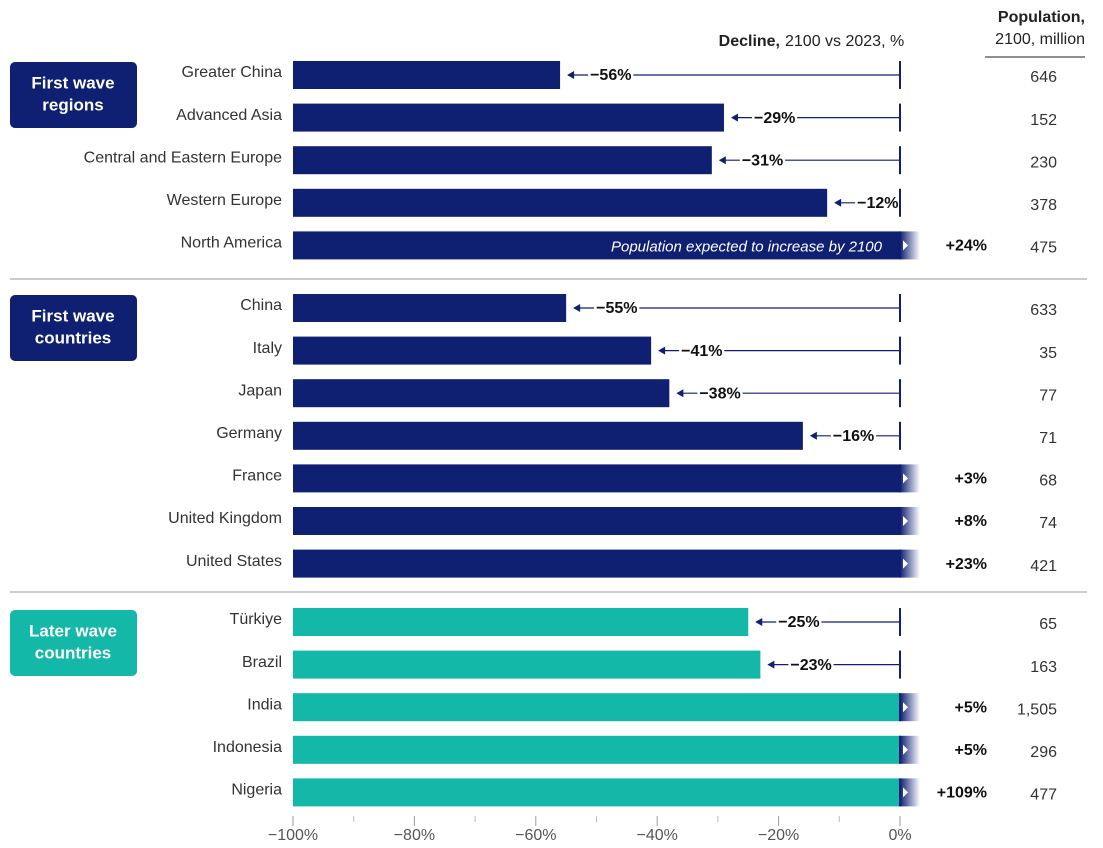 The width and height of the screenshot is (1103, 848). I want to click on value-label: −23%, so click(810, 665).